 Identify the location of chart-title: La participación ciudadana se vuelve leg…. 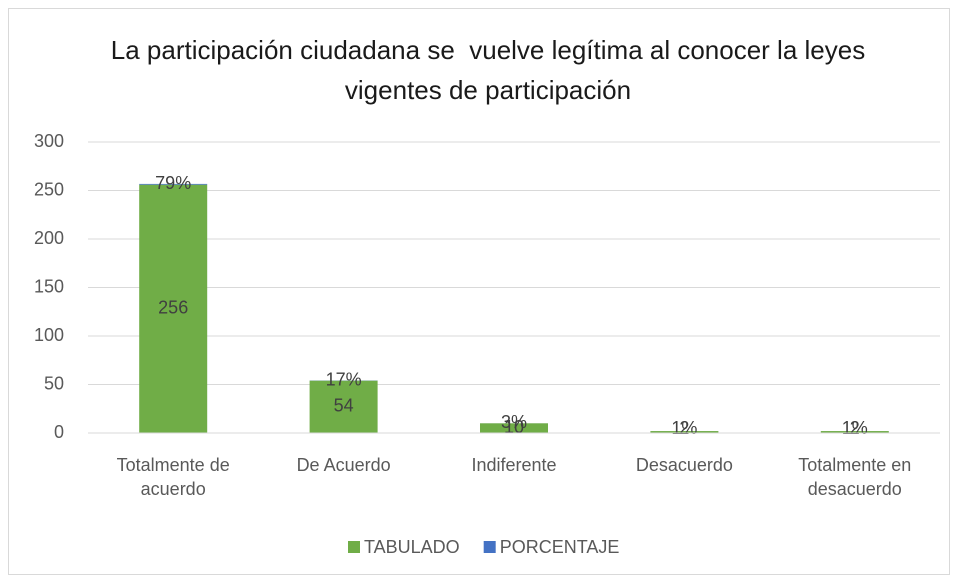
(491, 70).